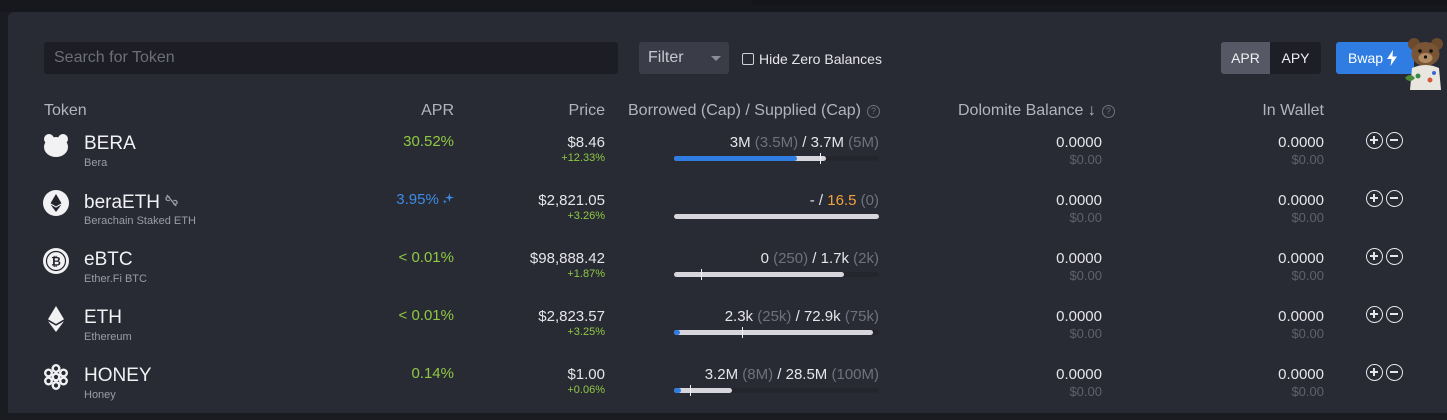 Image resolution: width=1447 pixels, height=420 pixels. Describe the element at coordinates (834, 258) in the screenshot. I see `supplied-amount: 1.7k` at that location.